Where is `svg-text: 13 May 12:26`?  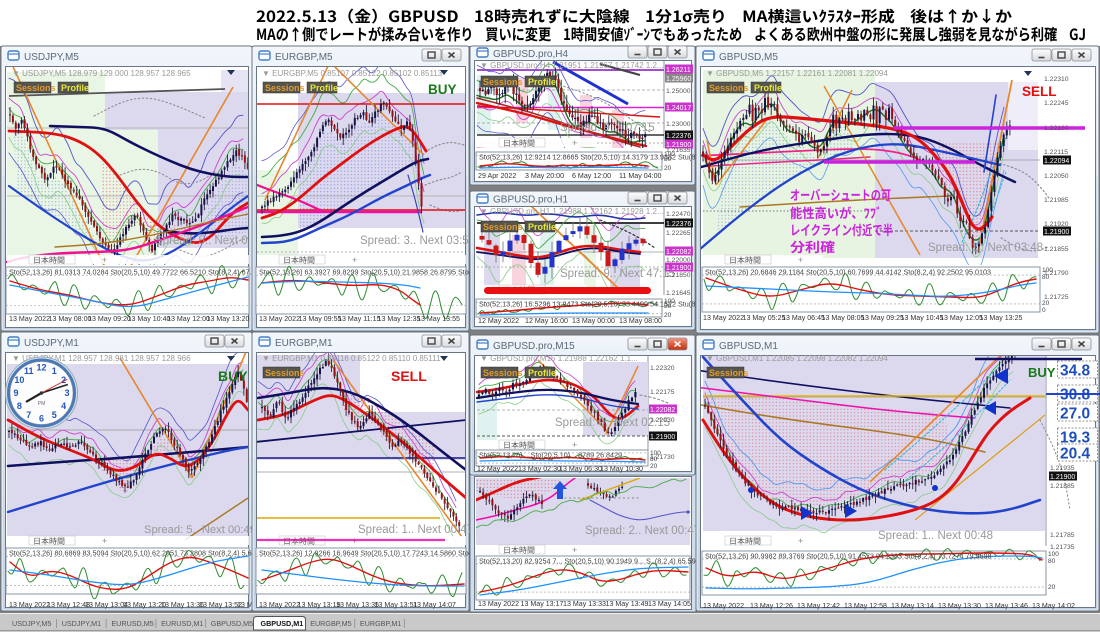
svg-text: 13 May 12:26 is located at coordinates (771, 606).